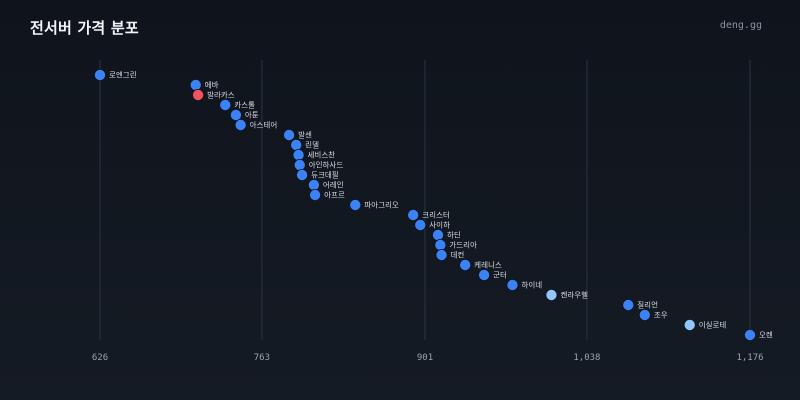 This screenshot has width=800, height=400. What do you see at coordinates (740, 25) in the screenshot?
I see `brand-label: deng.gg` at bounding box center [740, 25].